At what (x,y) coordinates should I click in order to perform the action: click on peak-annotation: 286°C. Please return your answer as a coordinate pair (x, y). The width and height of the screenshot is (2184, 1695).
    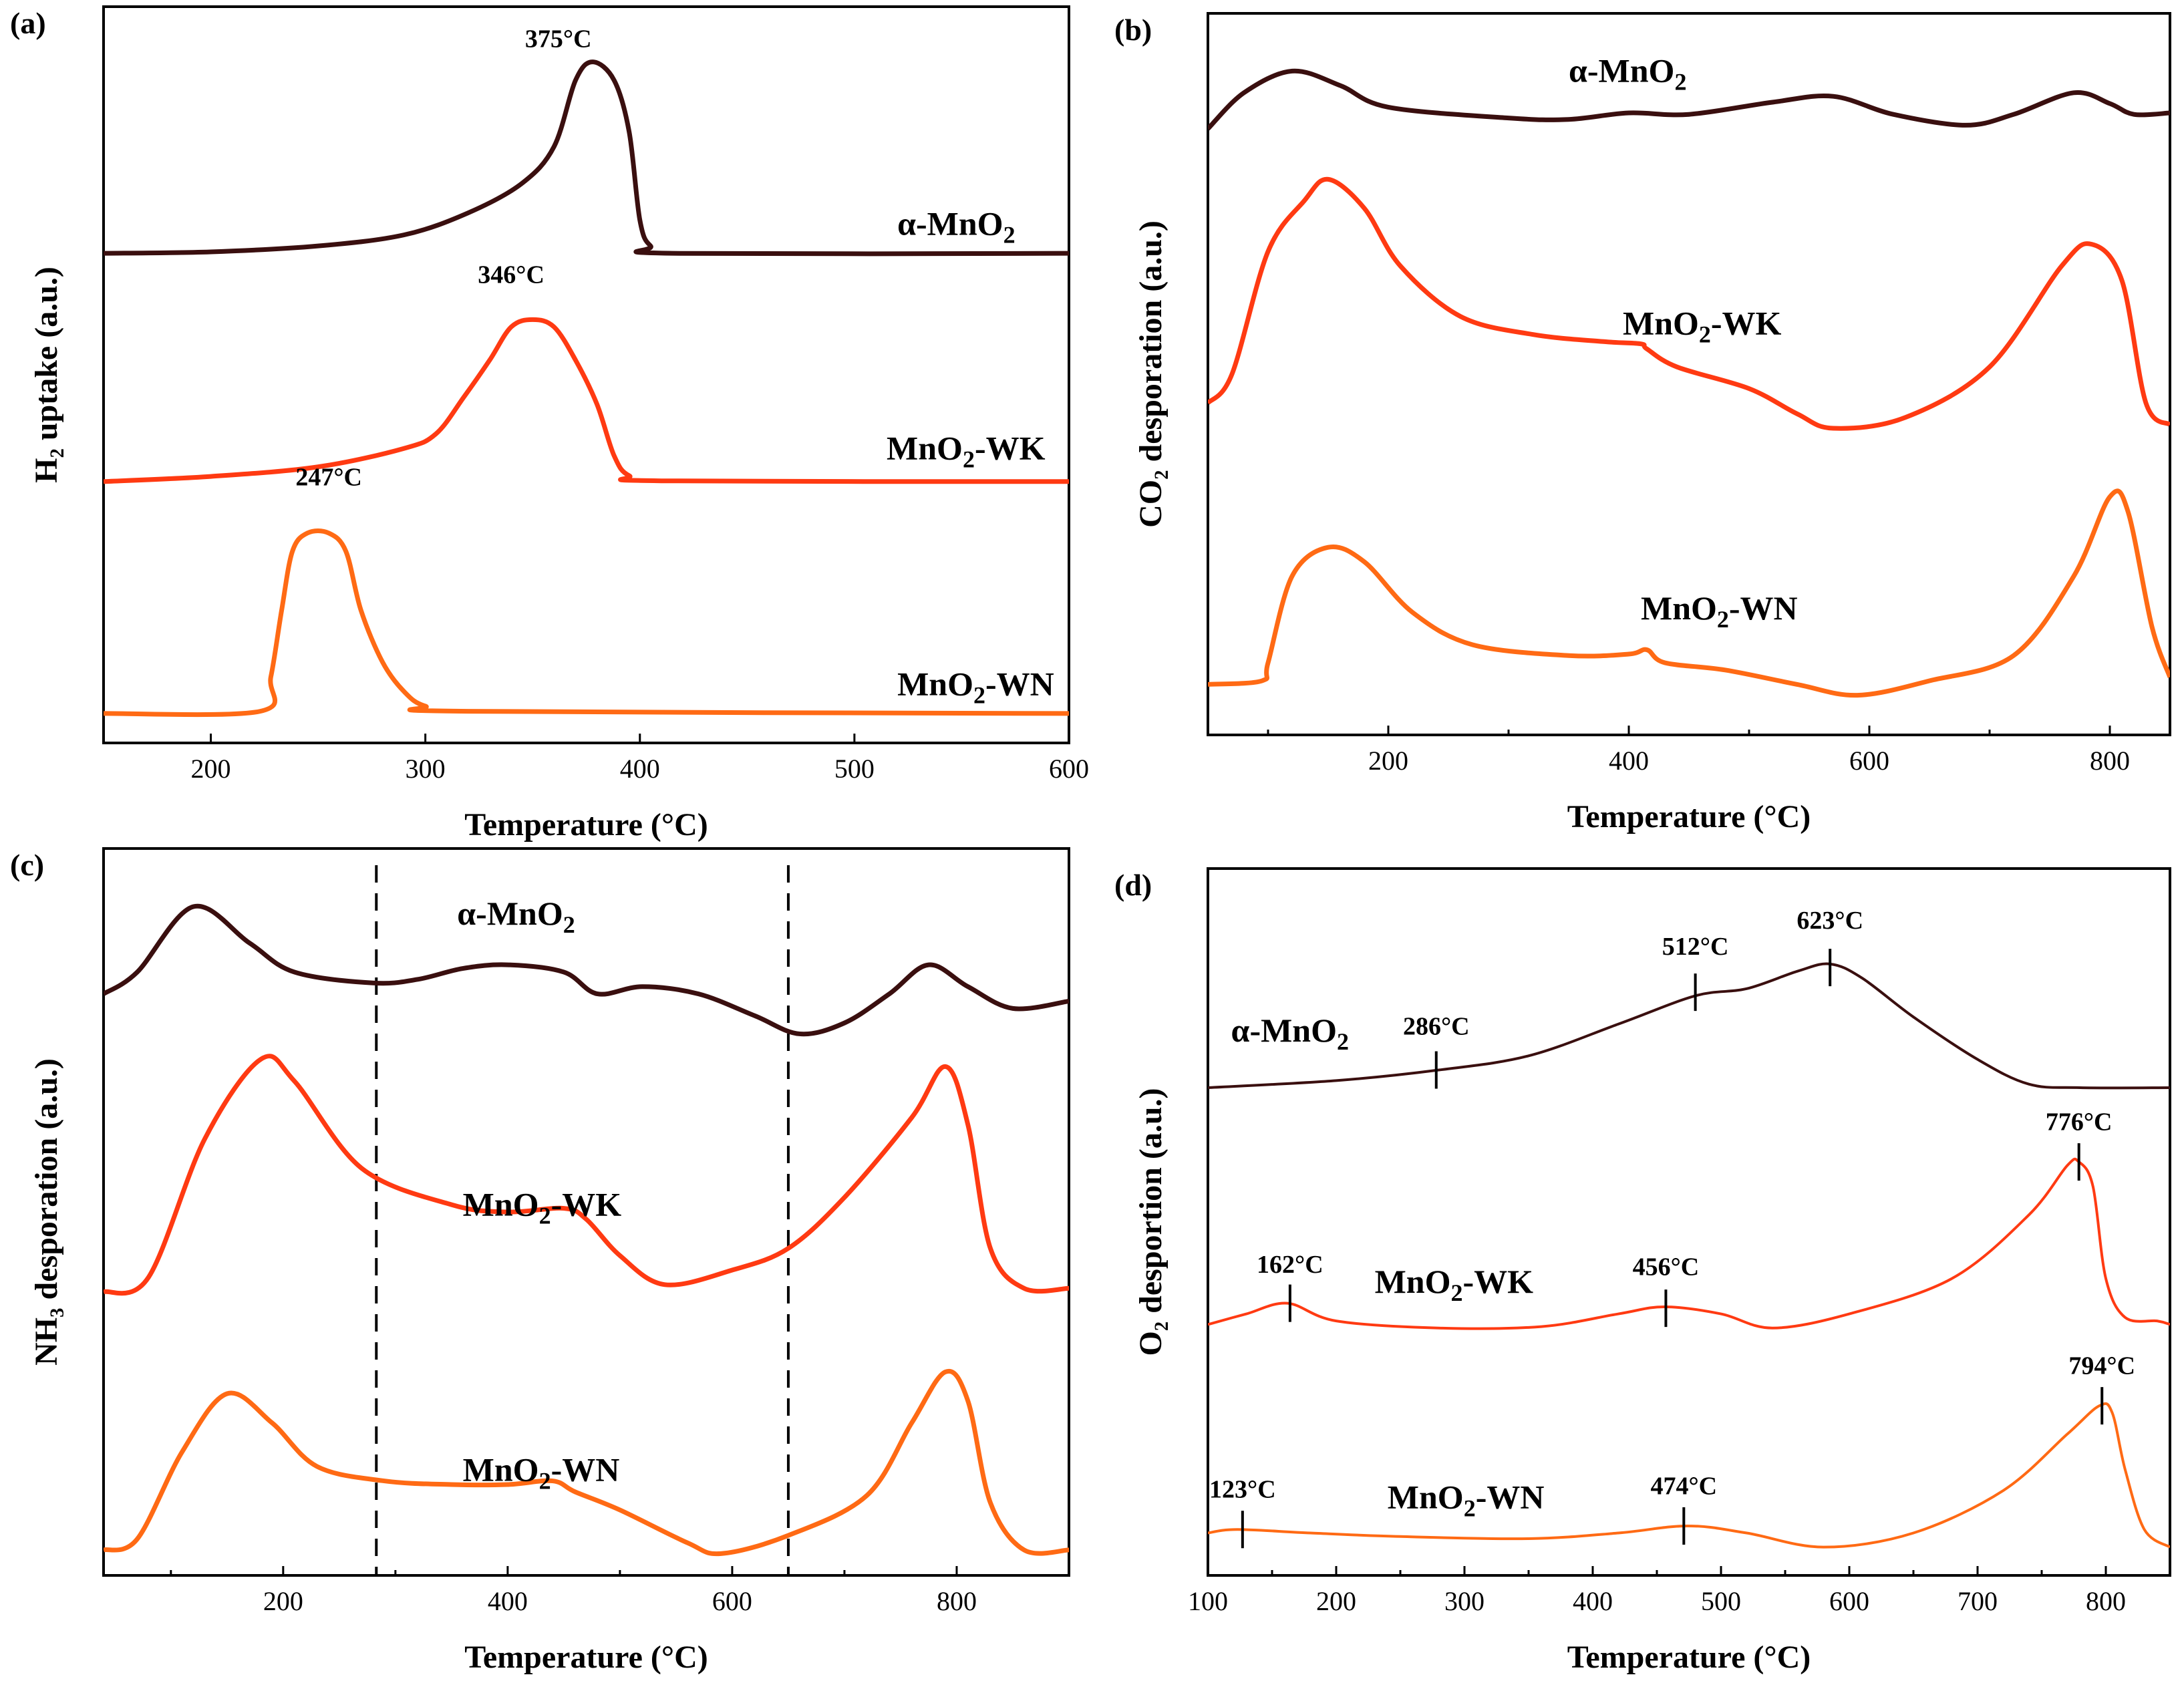
    Looking at the image, I should click on (1437, 1027).